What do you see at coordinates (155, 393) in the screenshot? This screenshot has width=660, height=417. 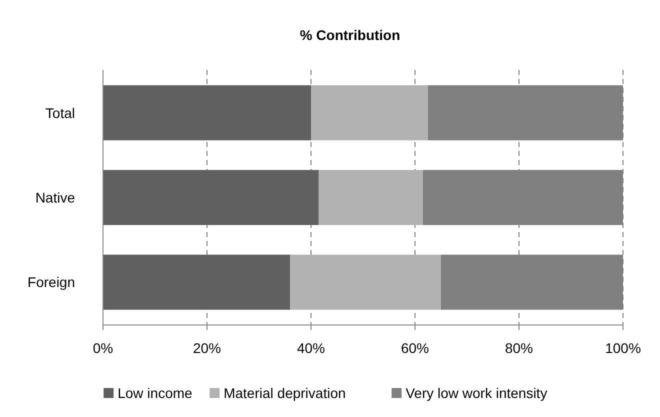 I see `legend-label: Low income` at bounding box center [155, 393].